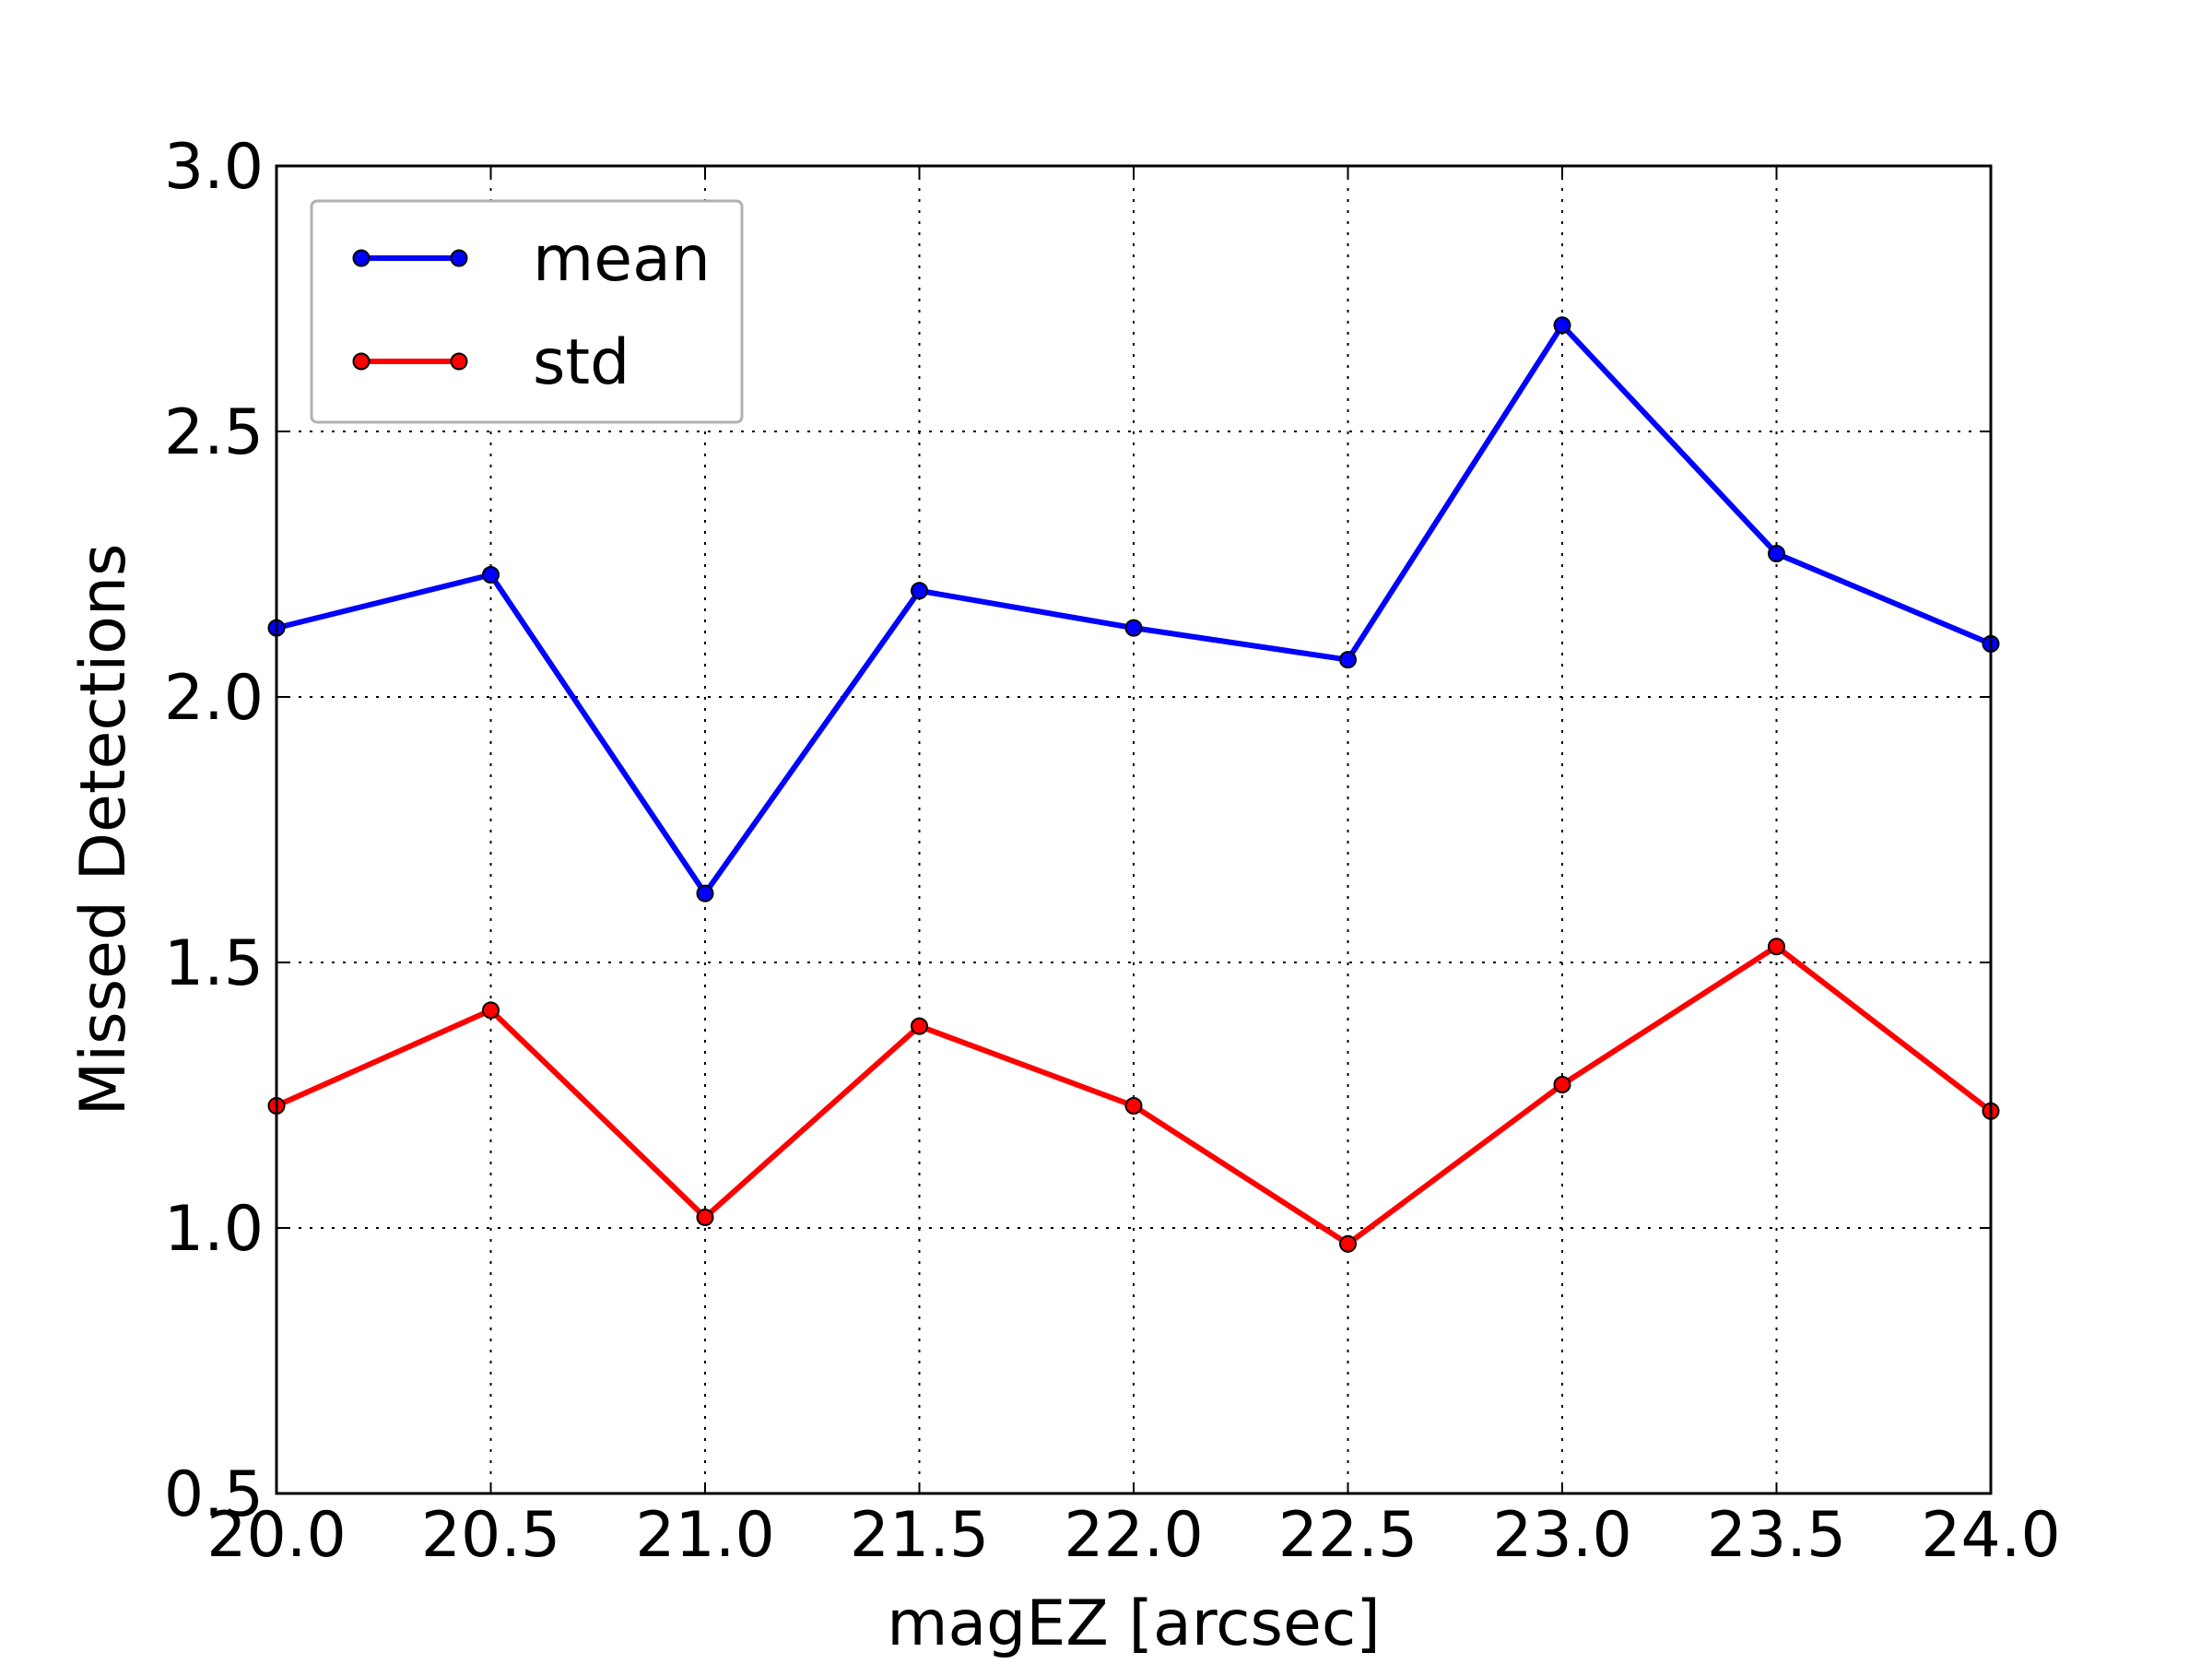 The image size is (2212, 1664). What do you see at coordinates (214, 1494) in the screenshot?
I see `y-tick-label: 0.5` at bounding box center [214, 1494].